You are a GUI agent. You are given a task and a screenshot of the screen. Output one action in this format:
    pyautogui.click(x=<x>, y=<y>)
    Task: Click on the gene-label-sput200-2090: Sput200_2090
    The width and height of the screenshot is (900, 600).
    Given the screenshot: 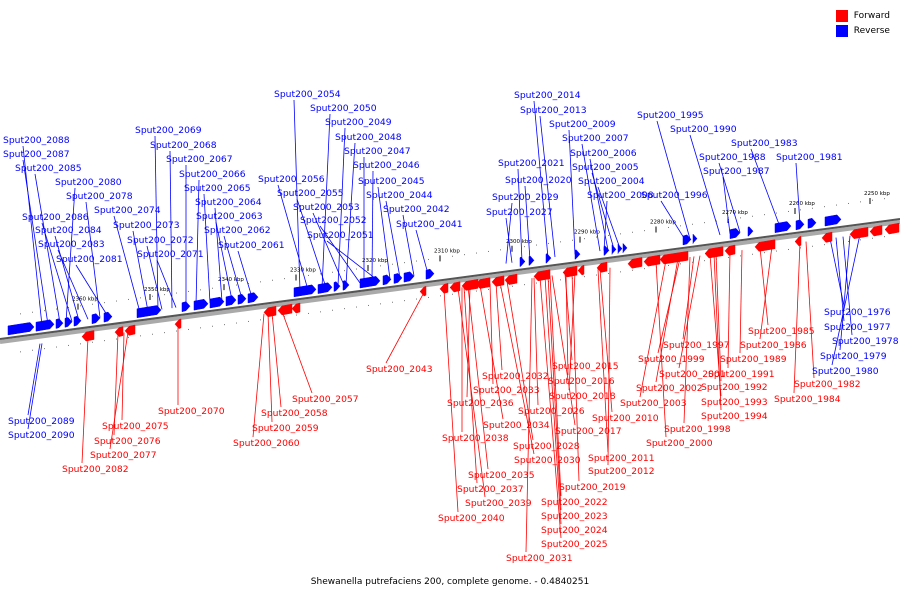 What is the action you would take?
    pyautogui.click(x=41, y=435)
    